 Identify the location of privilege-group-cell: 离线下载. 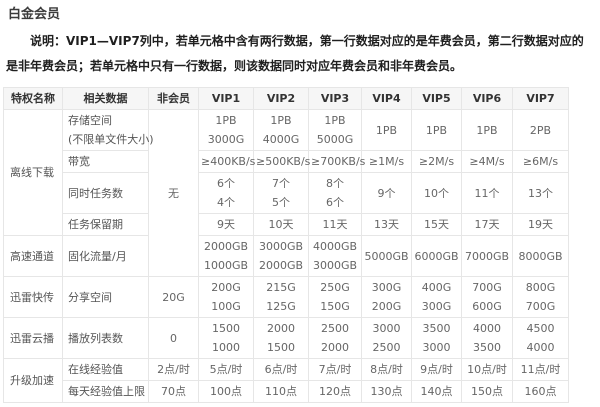
(33, 172).